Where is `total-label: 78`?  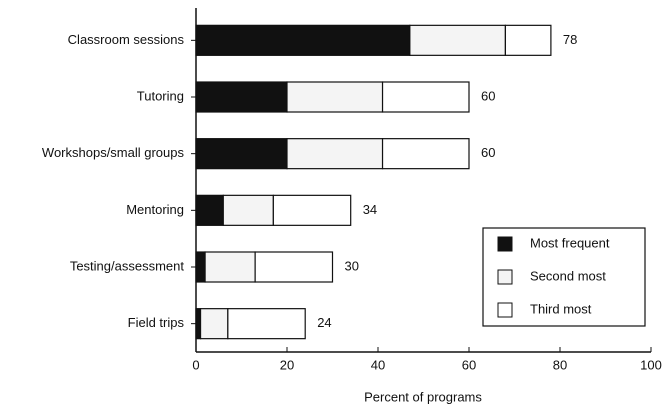
total-label: 78 is located at coordinates (570, 39).